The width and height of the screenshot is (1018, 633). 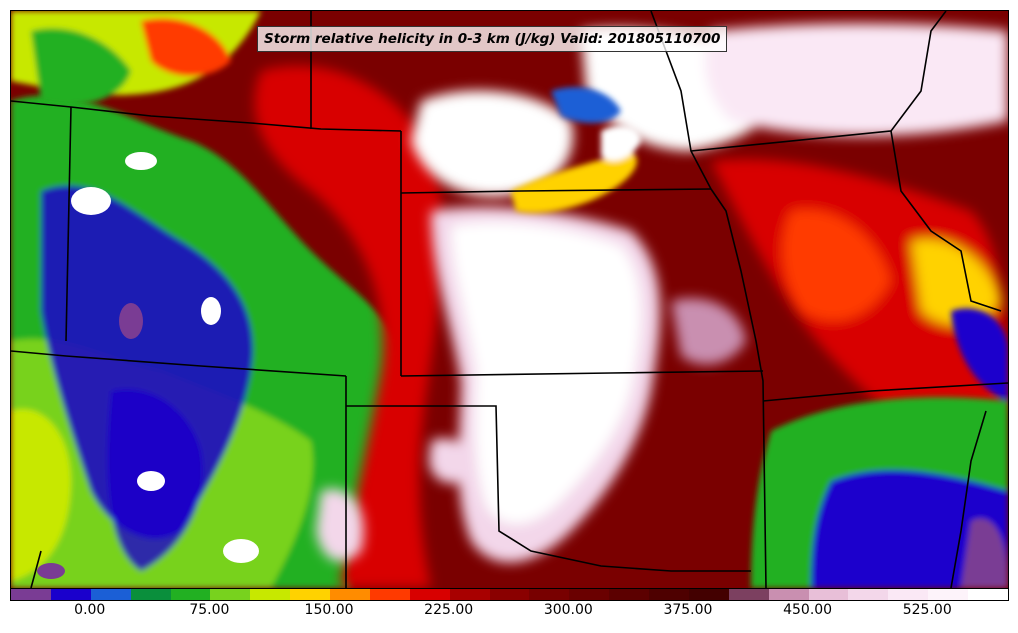 I want to click on colorbar, so click(x=509, y=594).